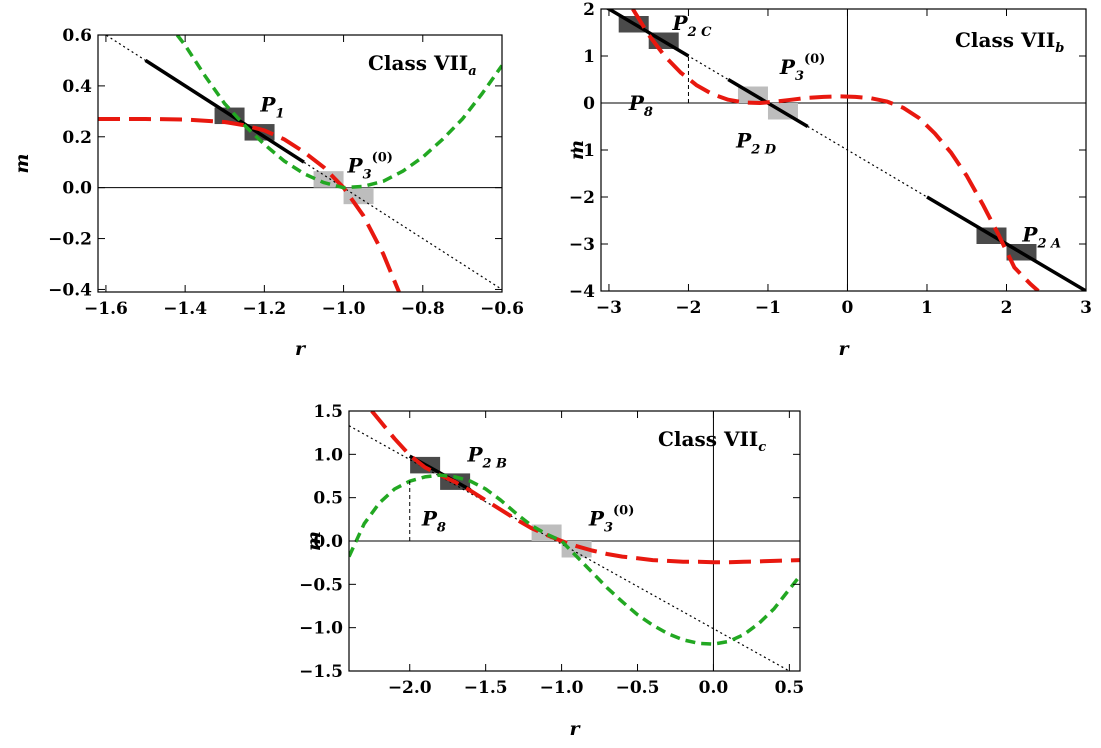  What do you see at coordinates (321, 585) in the screenshot?
I see `y-tick-label: −0.5` at bounding box center [321, 585].